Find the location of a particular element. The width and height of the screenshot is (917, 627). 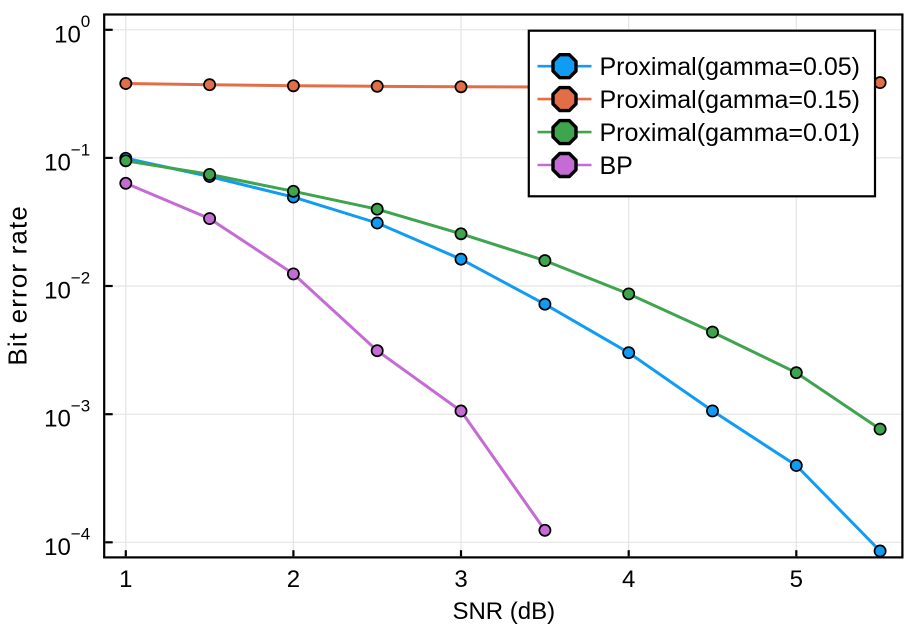

svg-text: Bit error rate is located at coordinates (18, 285).